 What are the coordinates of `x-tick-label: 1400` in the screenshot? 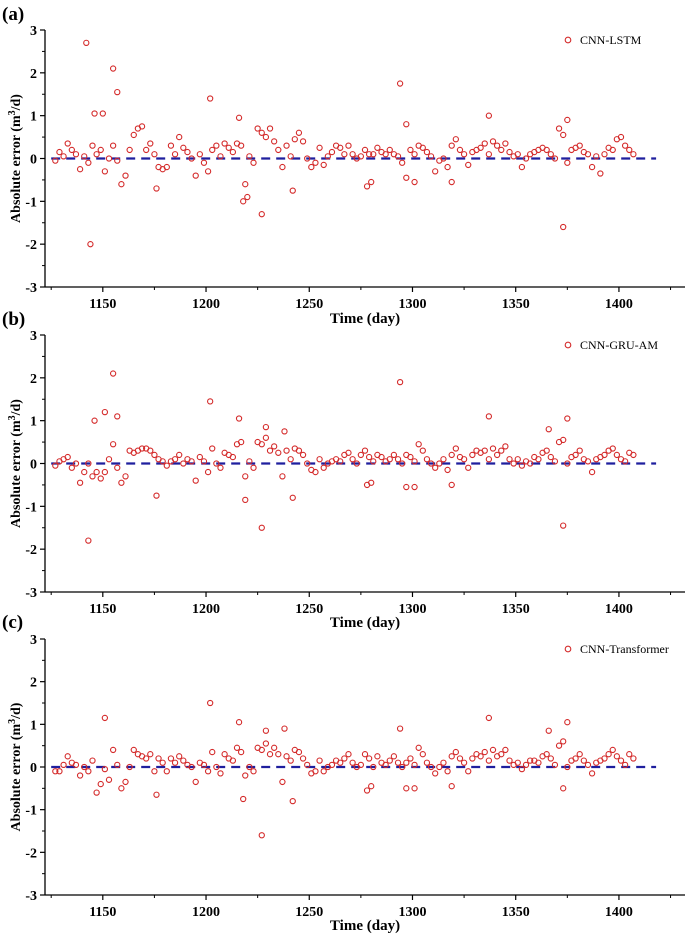 It's located at (619, 304).